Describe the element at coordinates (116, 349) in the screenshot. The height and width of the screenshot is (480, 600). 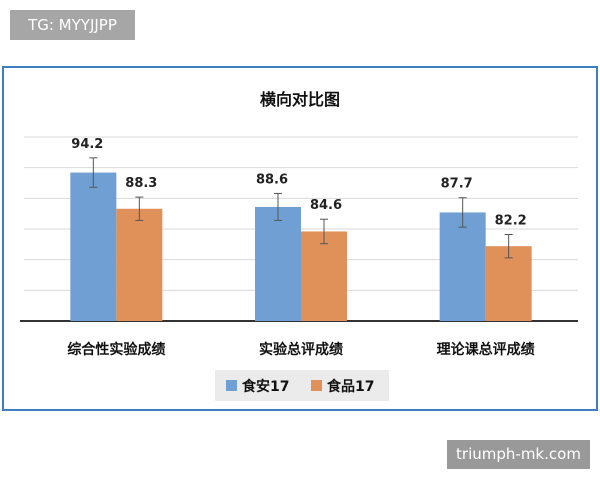
I see `category-label: 综合性实验成绩` at that location.